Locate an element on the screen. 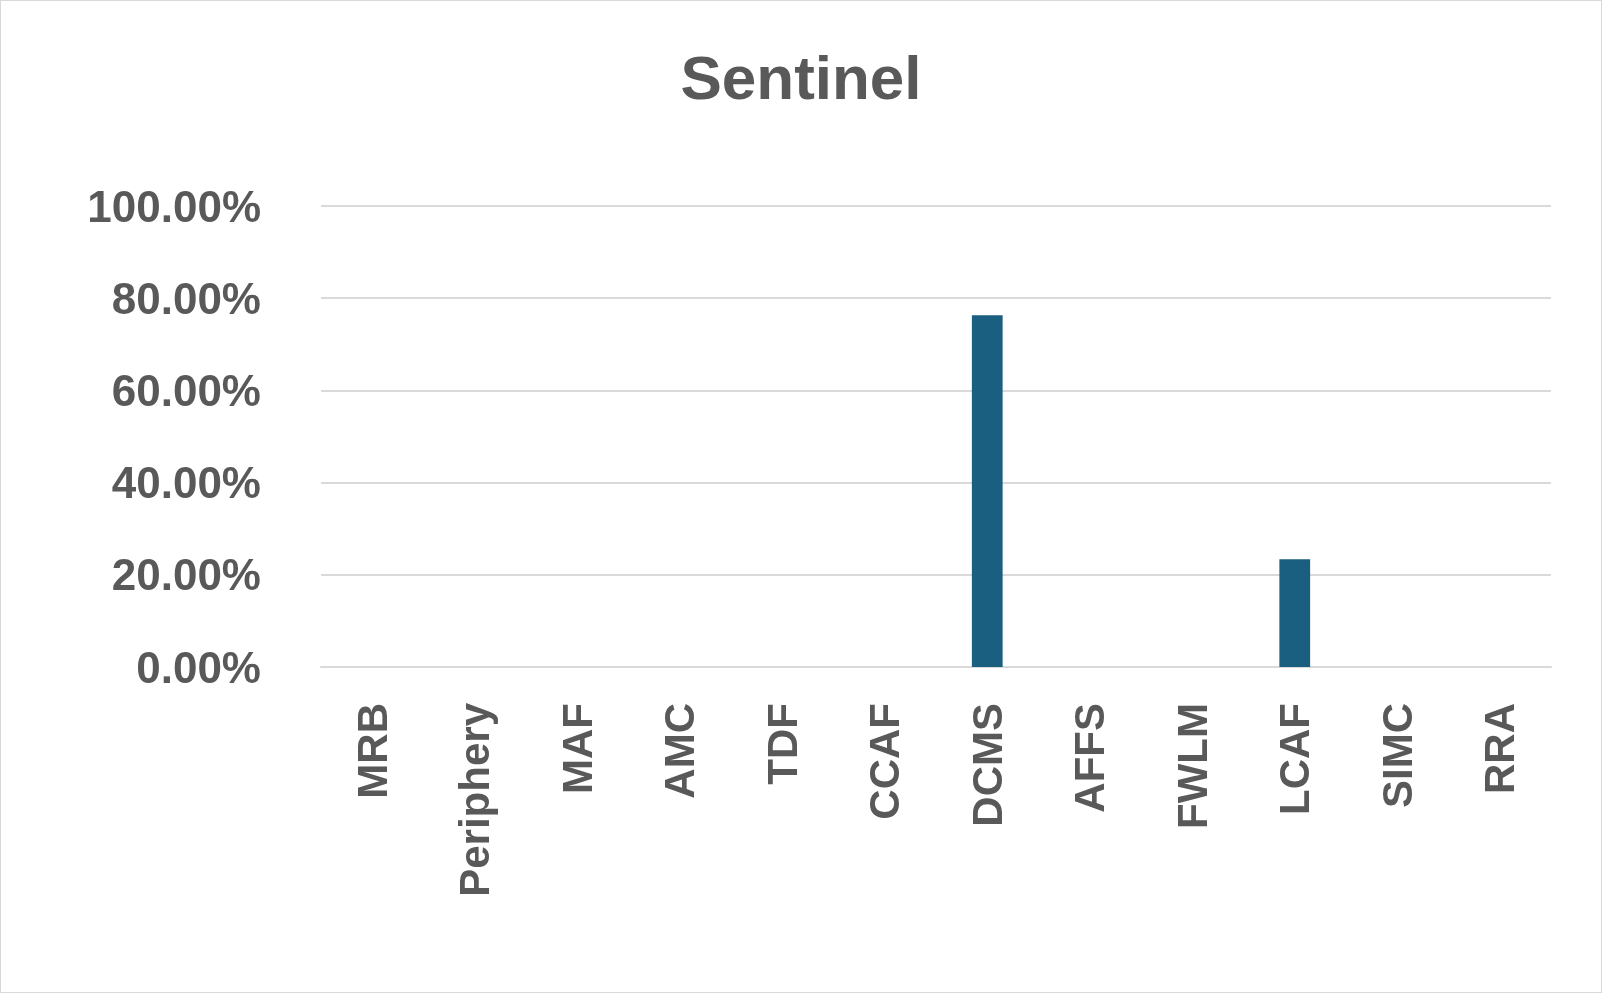  x-tick-label: MRB is located at coordinates (372, 751).